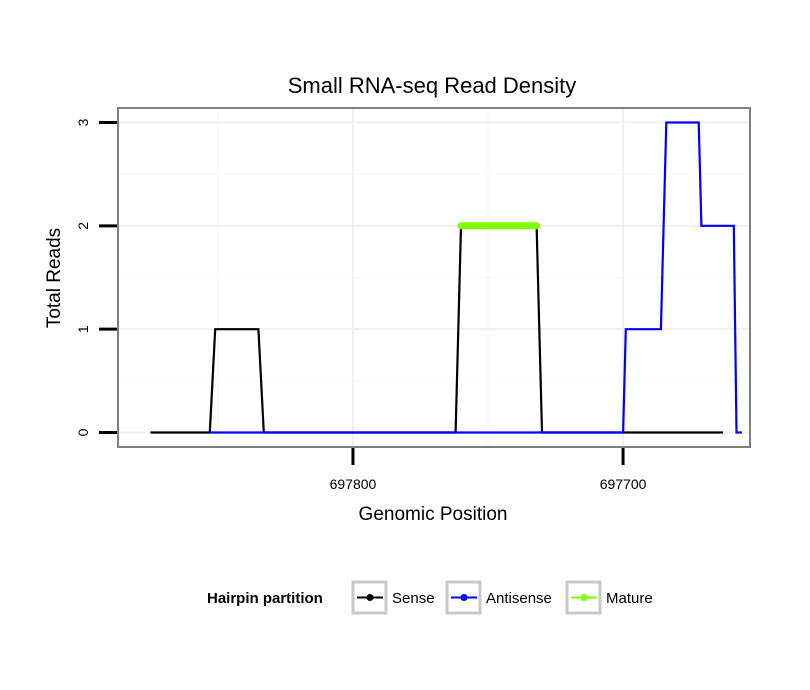  I want to click on x-axis: 697800 697700, so click(488, 470).